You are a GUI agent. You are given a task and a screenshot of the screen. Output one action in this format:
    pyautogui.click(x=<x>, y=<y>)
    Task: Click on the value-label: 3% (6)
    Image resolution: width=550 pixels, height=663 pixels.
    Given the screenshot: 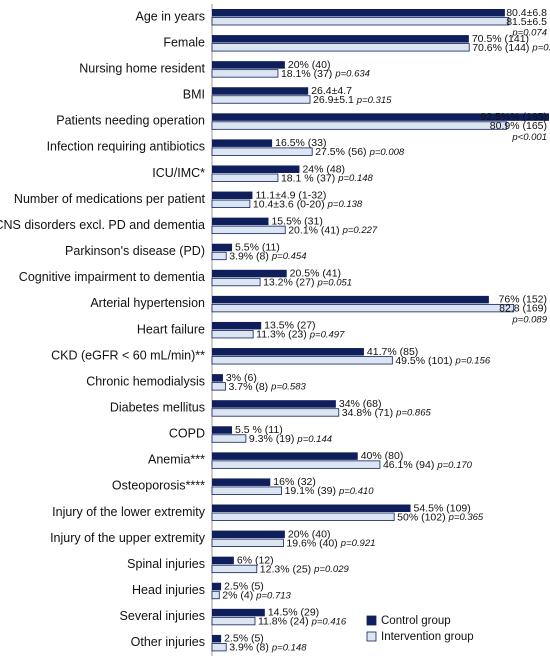 What is the action you would take?
    pyautogui.click(x=241, y=378)
    